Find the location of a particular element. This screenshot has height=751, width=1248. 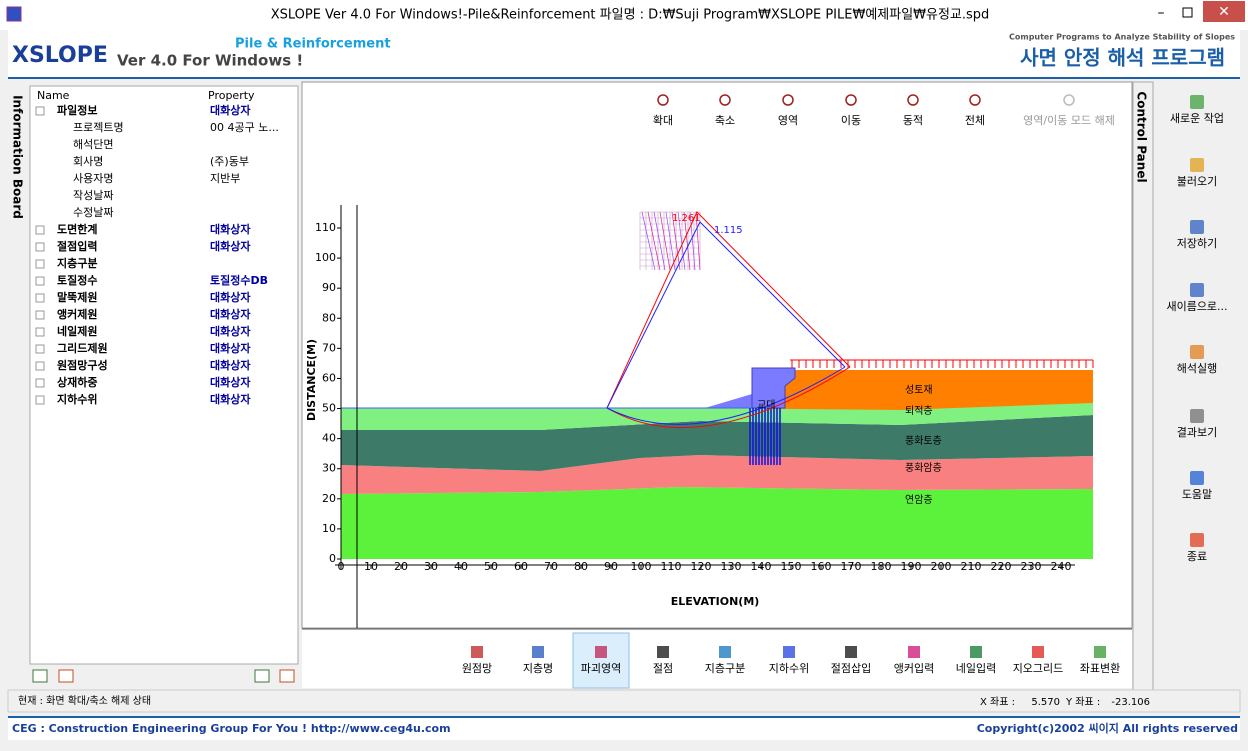

tool-label: 이동 is located at coordinates (851, 120).